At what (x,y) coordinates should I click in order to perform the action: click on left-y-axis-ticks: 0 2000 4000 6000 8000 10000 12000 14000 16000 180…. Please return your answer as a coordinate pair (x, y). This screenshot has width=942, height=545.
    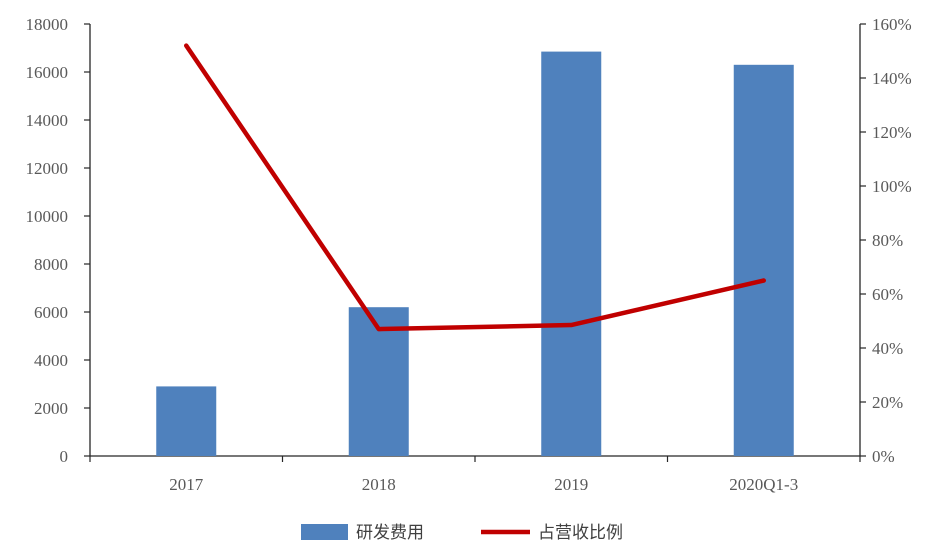
    Looking at the image, I should click on (58, 240).